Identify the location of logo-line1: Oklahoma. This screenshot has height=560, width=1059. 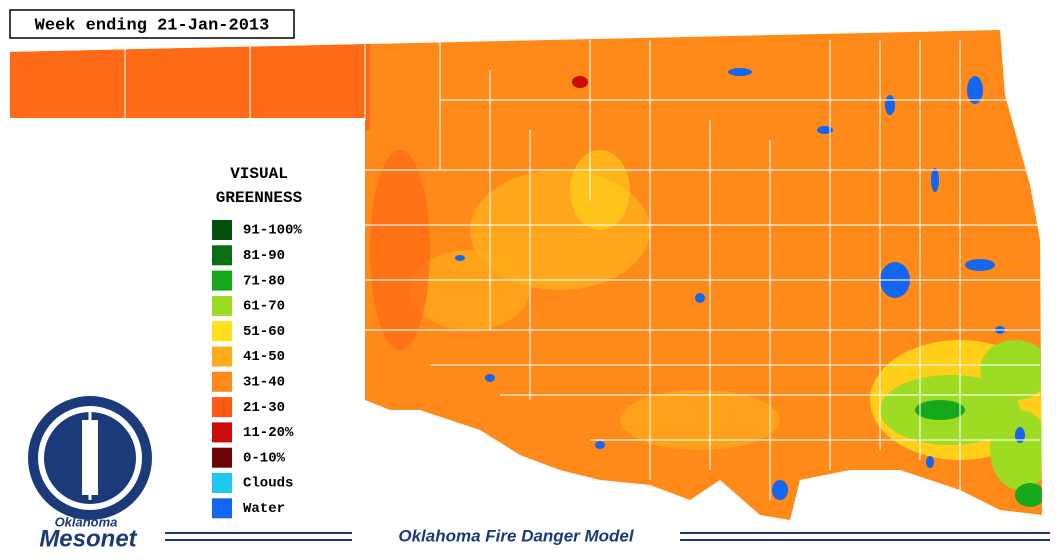
(86, 521).